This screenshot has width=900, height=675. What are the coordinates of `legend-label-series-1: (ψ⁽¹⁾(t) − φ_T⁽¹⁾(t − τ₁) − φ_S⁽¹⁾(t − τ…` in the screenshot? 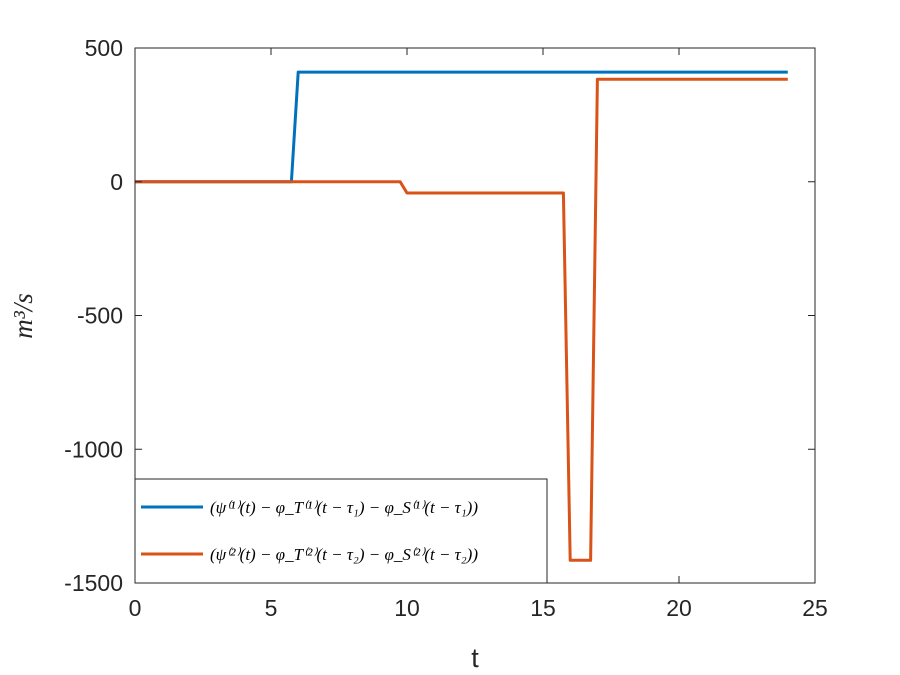 It's located at (344, 507).